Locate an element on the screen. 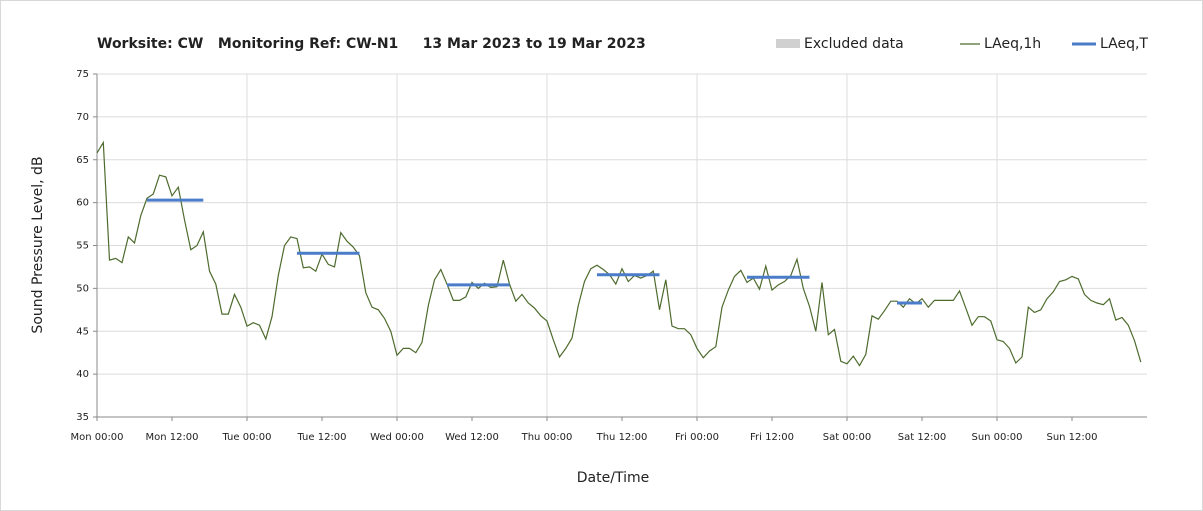  x-tick-label: Thu 00:00 is located at coordinates (547, 437).